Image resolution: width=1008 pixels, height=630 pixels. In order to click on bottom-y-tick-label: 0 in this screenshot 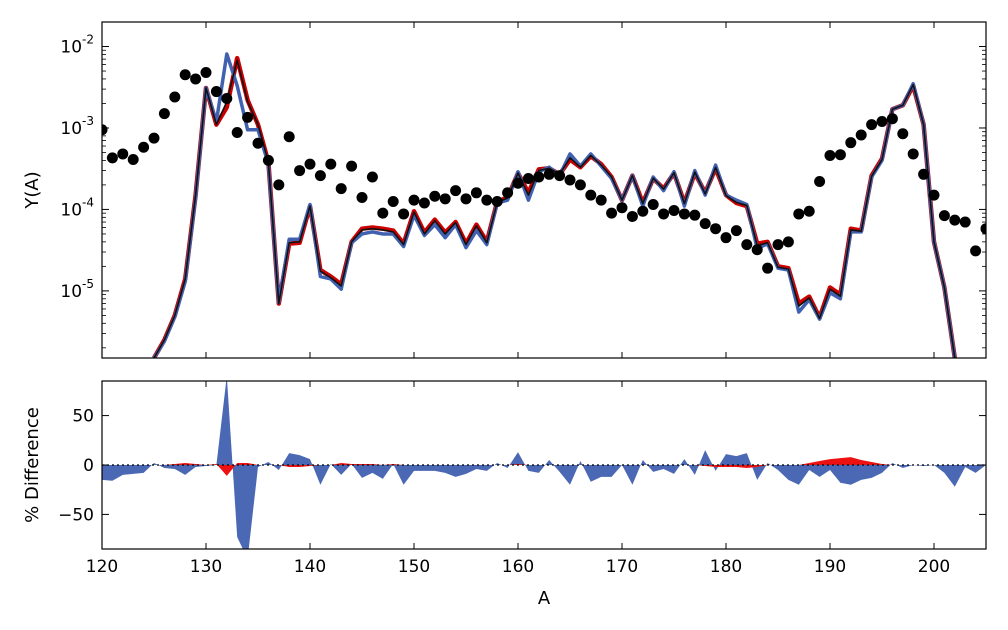, I will do `click(88, 466)`.